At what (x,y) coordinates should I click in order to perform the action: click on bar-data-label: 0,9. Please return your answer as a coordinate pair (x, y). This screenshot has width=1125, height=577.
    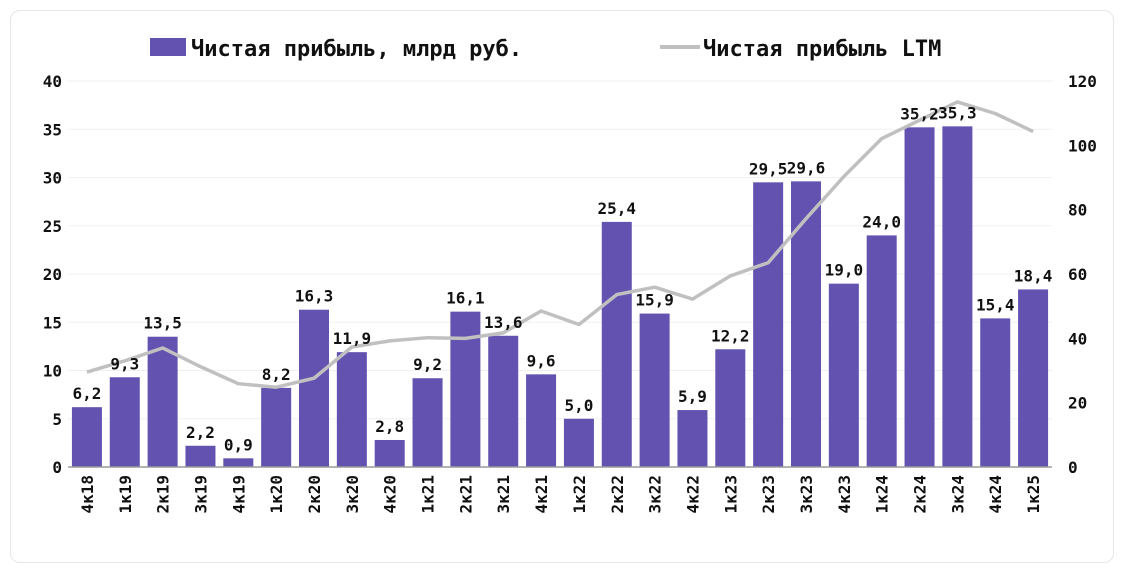
    Looking at the image, I should click on (238, 444).